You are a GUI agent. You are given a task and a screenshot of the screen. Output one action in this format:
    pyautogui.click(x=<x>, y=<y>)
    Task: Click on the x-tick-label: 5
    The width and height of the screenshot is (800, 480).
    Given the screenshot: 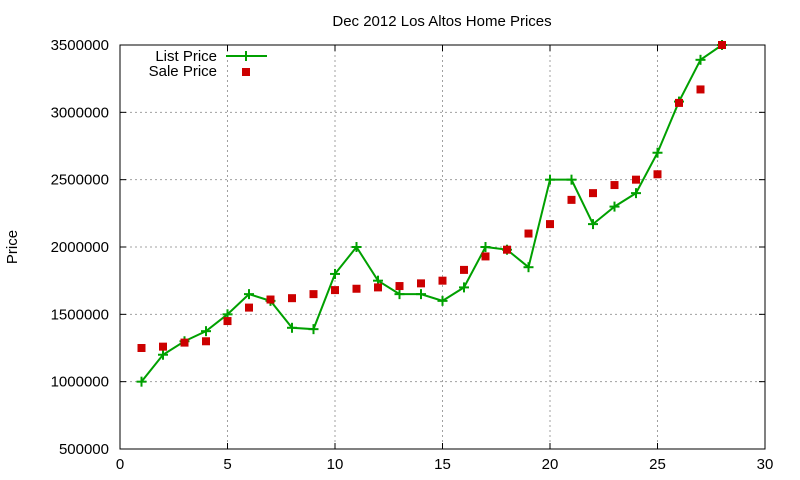 What is the action you would take?
    pyautogui.click(x=227, y=464)
    